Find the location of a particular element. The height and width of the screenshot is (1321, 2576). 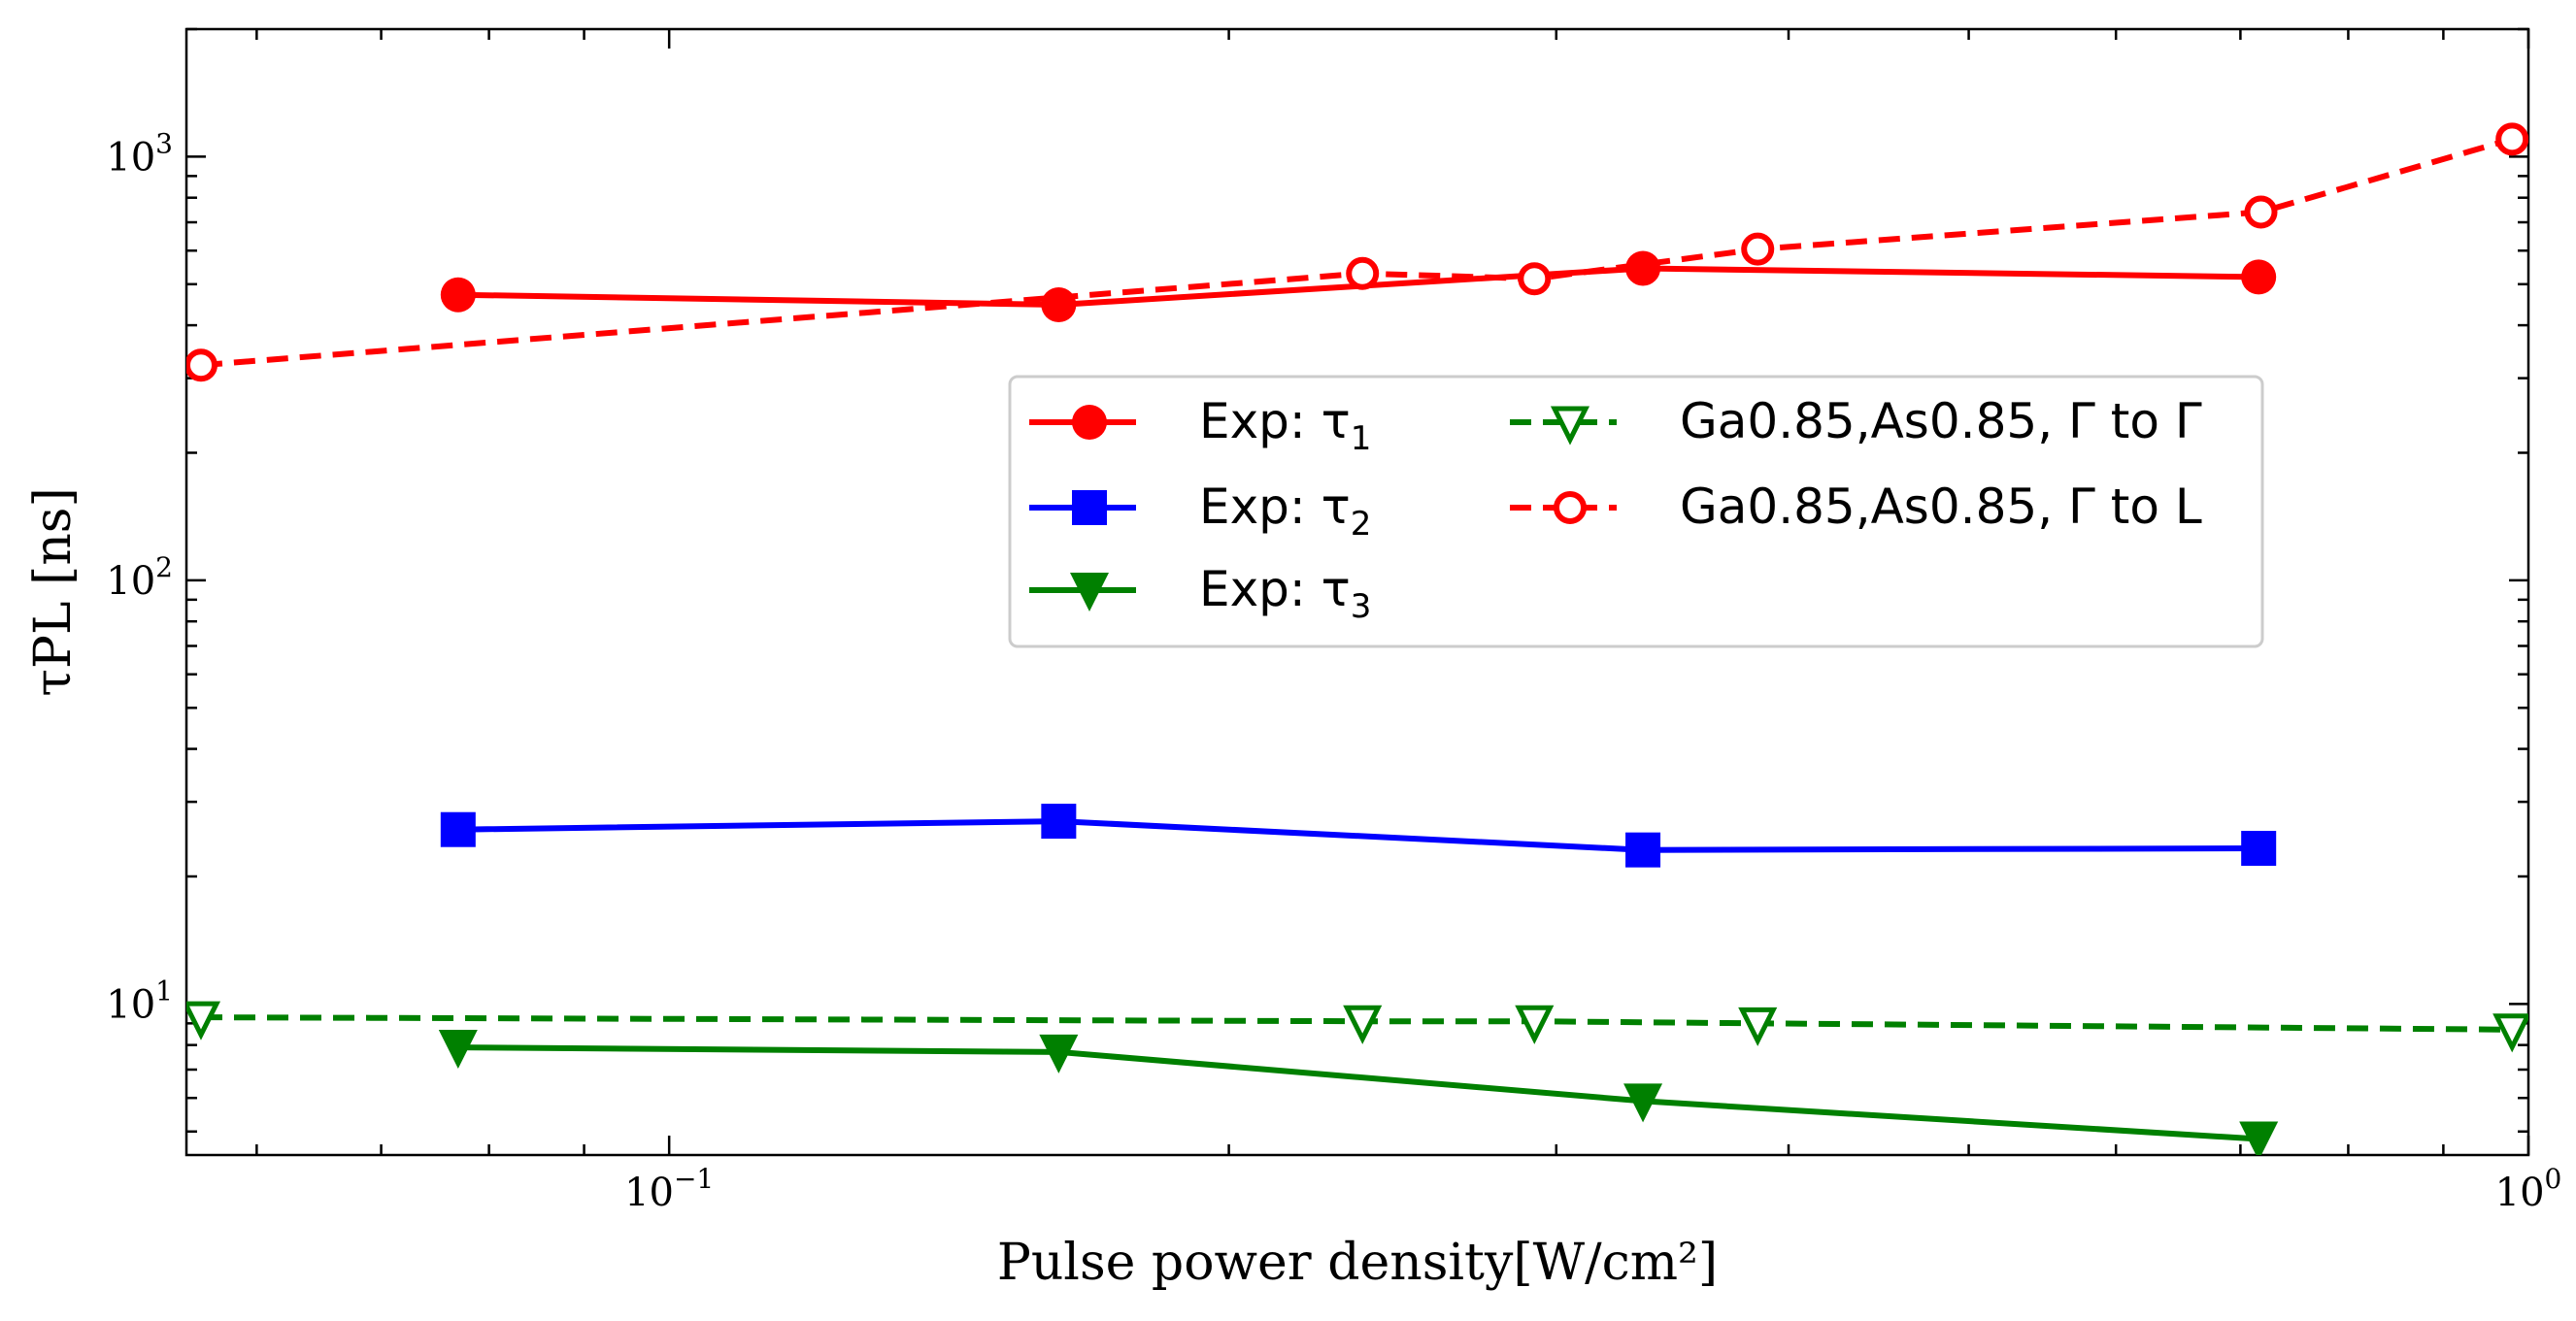

legend-entry-gg: Ga0.85,As0.85, Γ to Γ is located at coordinates (1856, 421).